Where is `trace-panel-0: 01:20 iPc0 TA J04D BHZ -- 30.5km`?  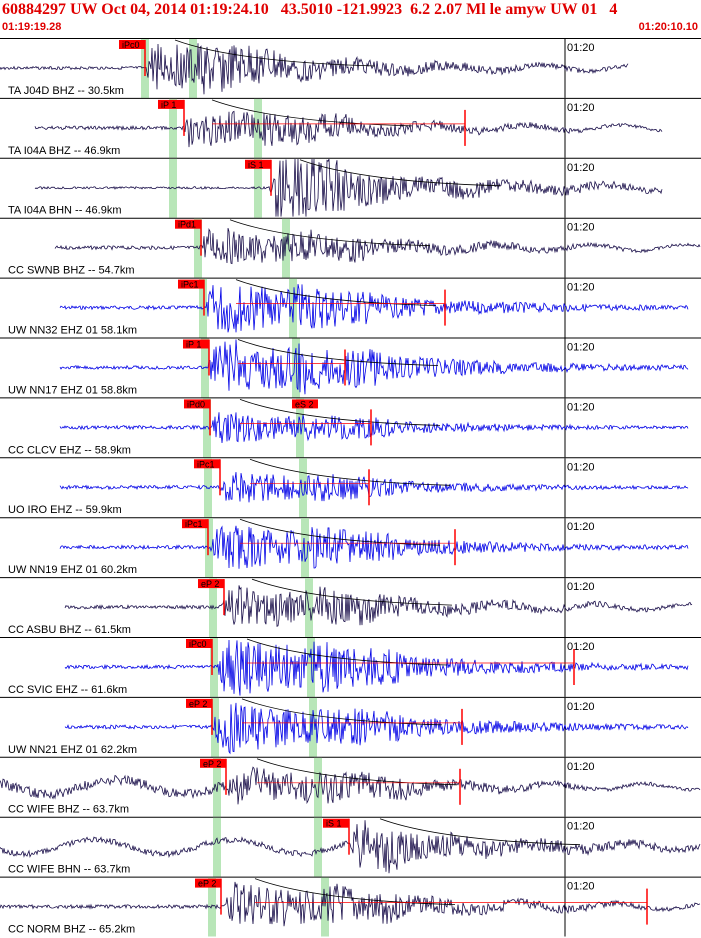 trace-panel-0: 01:20 iPc0 TA J04D BHZ -- 30.5km is located at coordinates (350, 68).